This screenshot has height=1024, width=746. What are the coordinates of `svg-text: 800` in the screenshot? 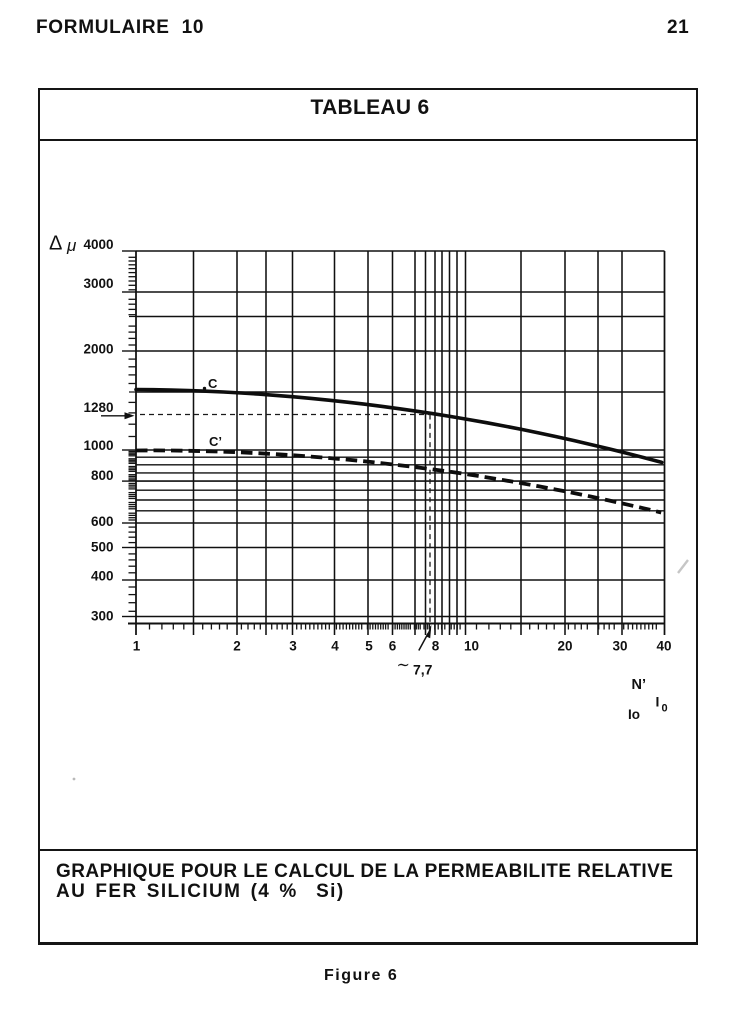 It's located at (102, 475).